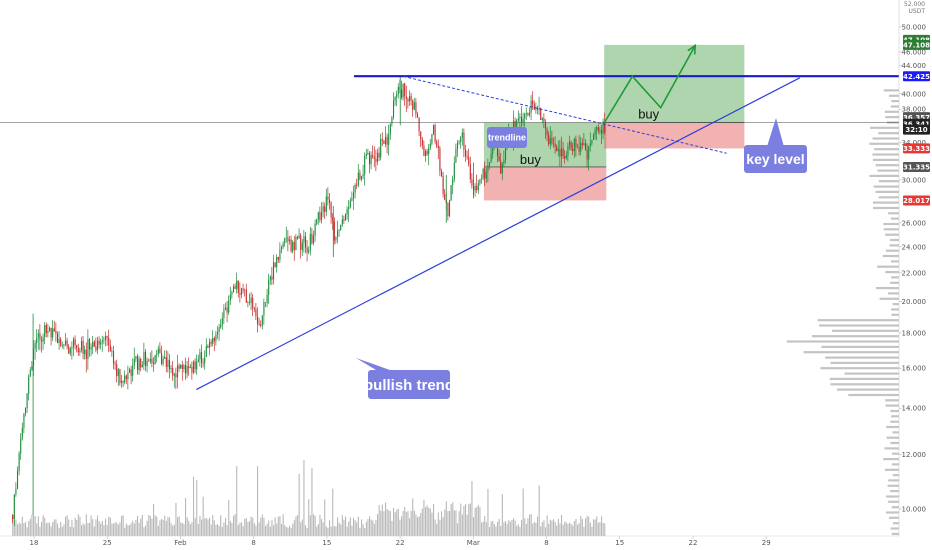 The width and height of the screenshot is (932, 550). What do you see at coordinates (649, 84) in the screenshot?
I see `projected-path` at bounding box center [649, 84].